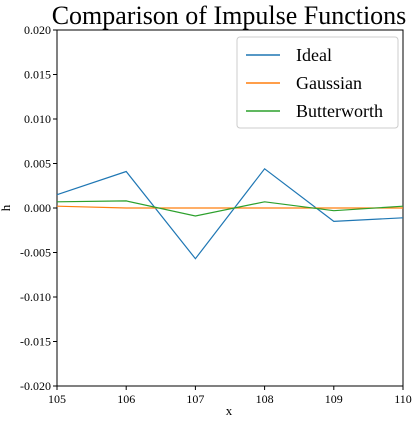 The image size is (416, 423). I want to click on chart-title: Comparison of Impulse Functions, so click(229, 15).